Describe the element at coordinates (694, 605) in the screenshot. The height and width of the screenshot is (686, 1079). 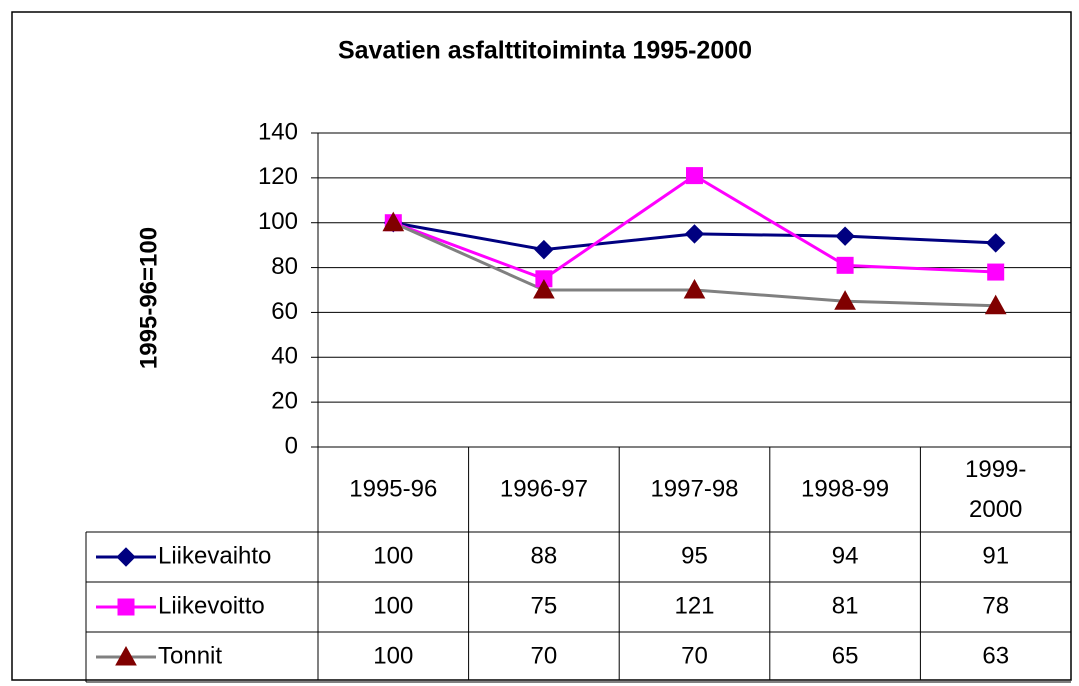
I see `table-value: 121` at that location.